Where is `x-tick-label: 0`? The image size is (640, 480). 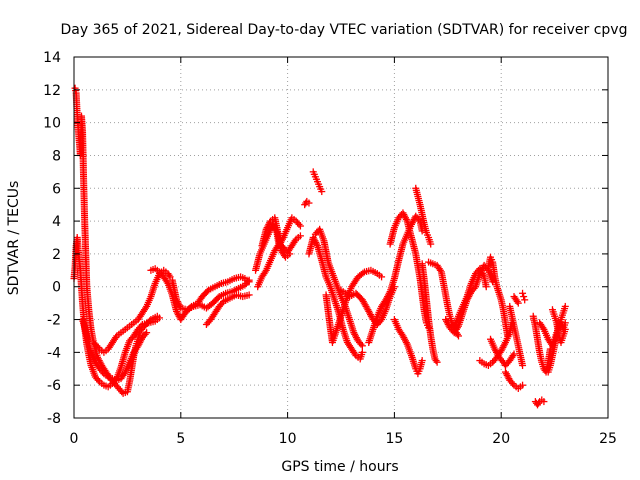 x-tick-label: 0 is located at coordinates (74, 439).